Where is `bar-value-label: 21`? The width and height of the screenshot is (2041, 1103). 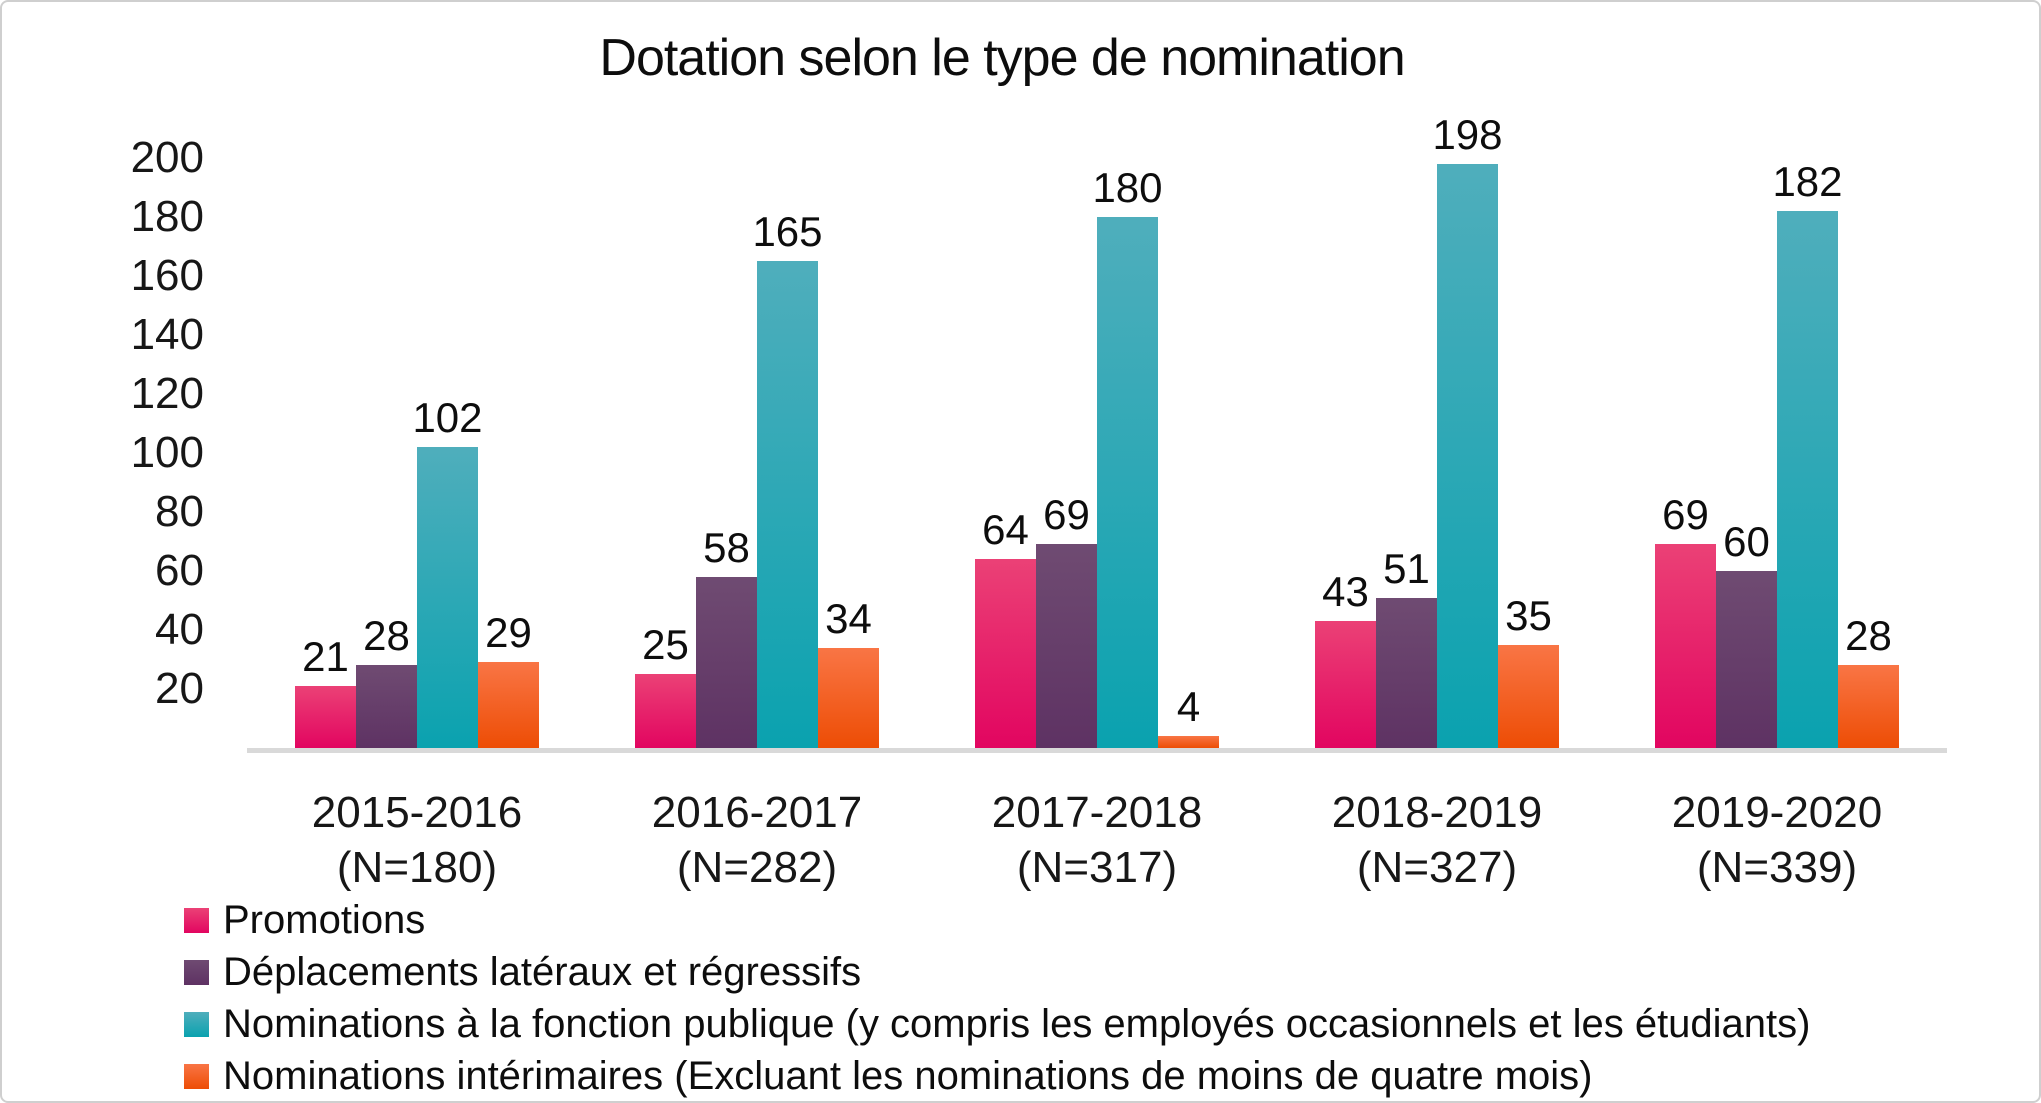 bar-value-label: 21 is located at coordinates (325, 656).